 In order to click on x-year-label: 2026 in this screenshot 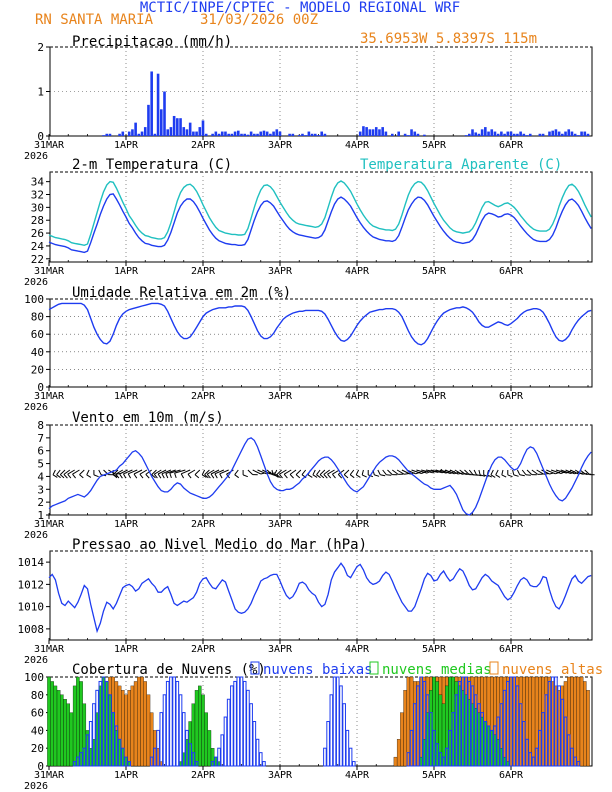, I will do `click(36, 407)`.